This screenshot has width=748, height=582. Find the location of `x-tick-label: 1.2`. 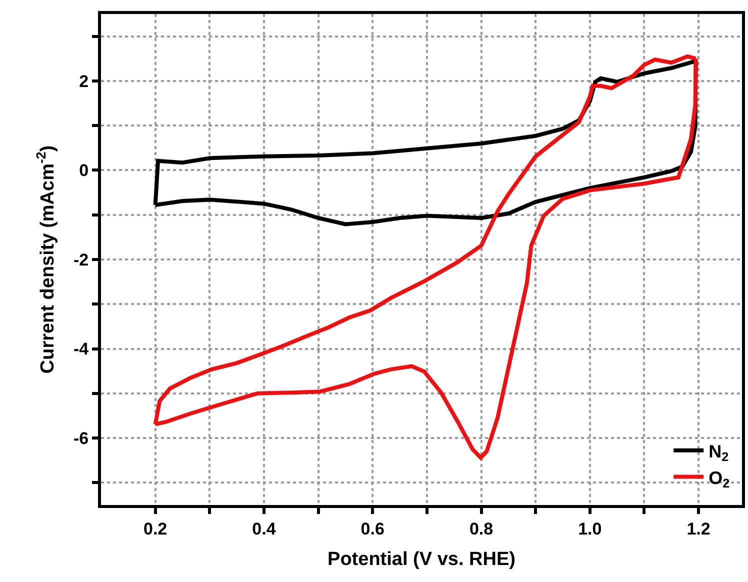

x-tick-label: 1.2 is located at coordinates (698, 528).